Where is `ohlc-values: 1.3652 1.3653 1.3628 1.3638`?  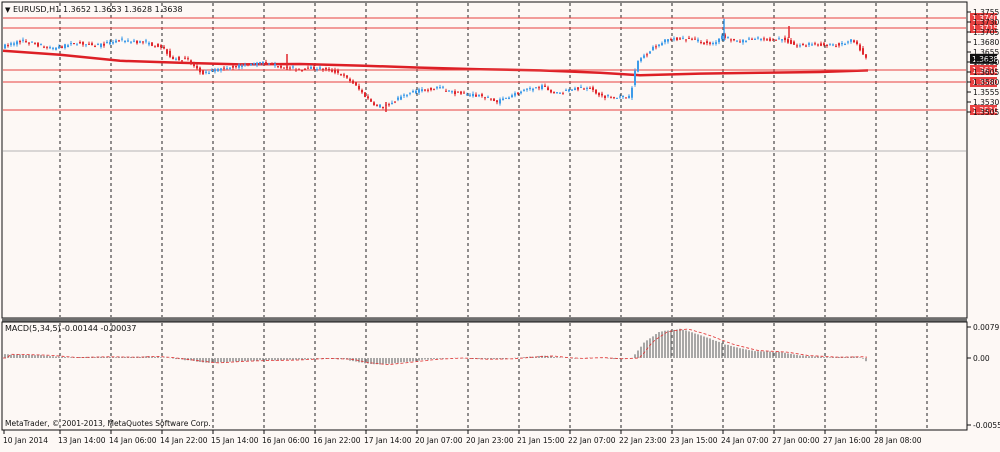 ohlc-values: 1.3652 1.3653 1.3628 1.3638 is located at coordinates (123, 9).